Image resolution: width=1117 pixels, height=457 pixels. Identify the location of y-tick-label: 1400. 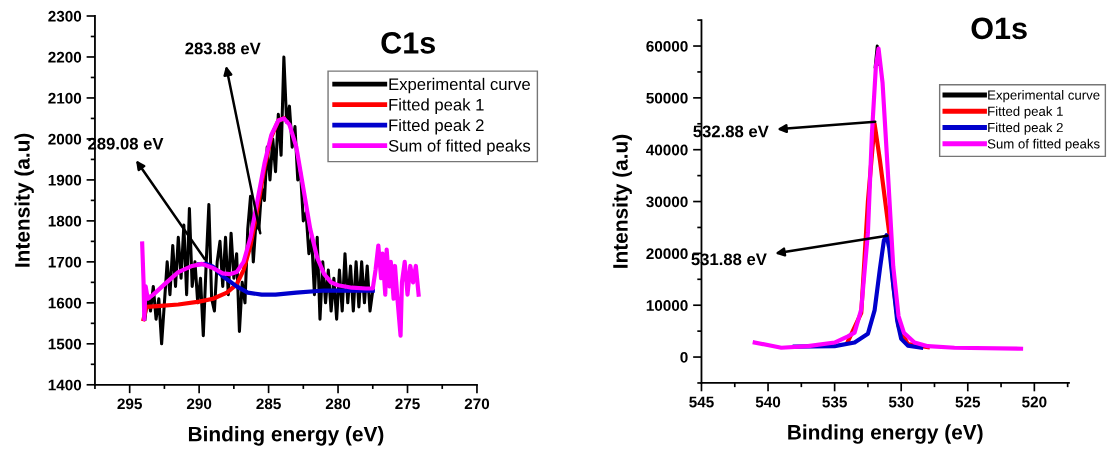
(65, 385).